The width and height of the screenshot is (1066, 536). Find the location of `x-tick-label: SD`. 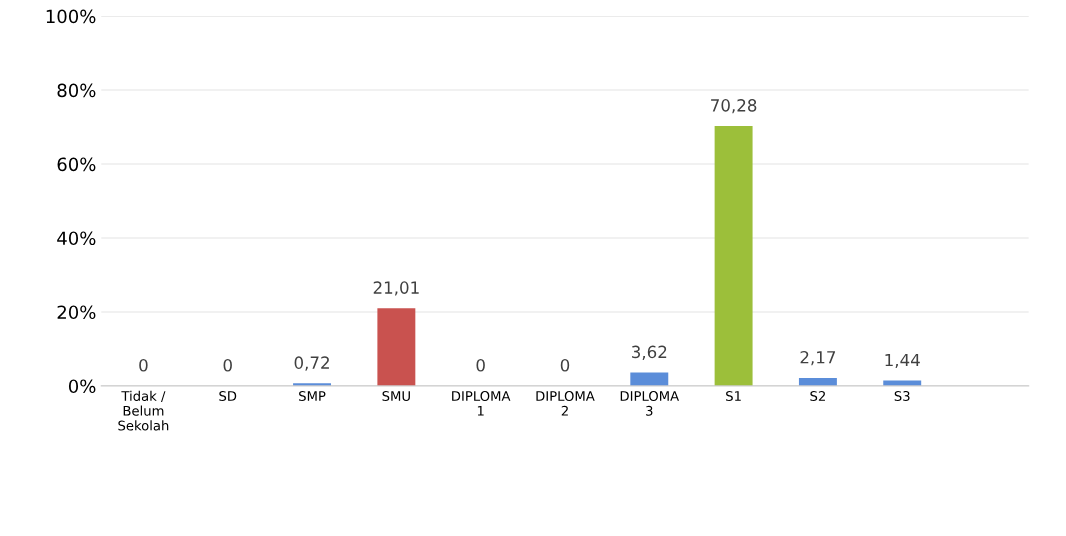

x-tick-label: SD is located at coordinates (228, 396).